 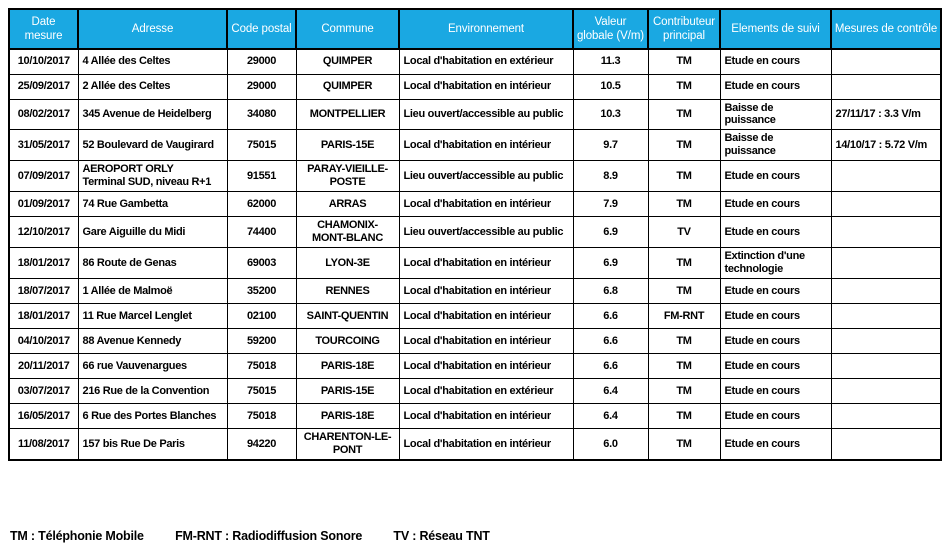 What do you see at coordinates (261, 176) in the screenshot?
I see `cell-code-postal: 91551` at bounding box center [261, 176].